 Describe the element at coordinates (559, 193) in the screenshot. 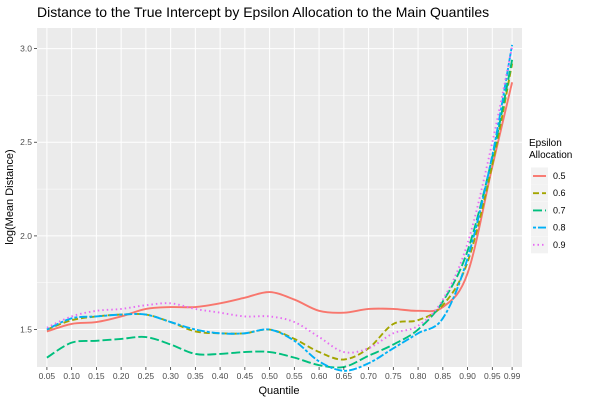

I see `legend-label: 0.6` at that location.